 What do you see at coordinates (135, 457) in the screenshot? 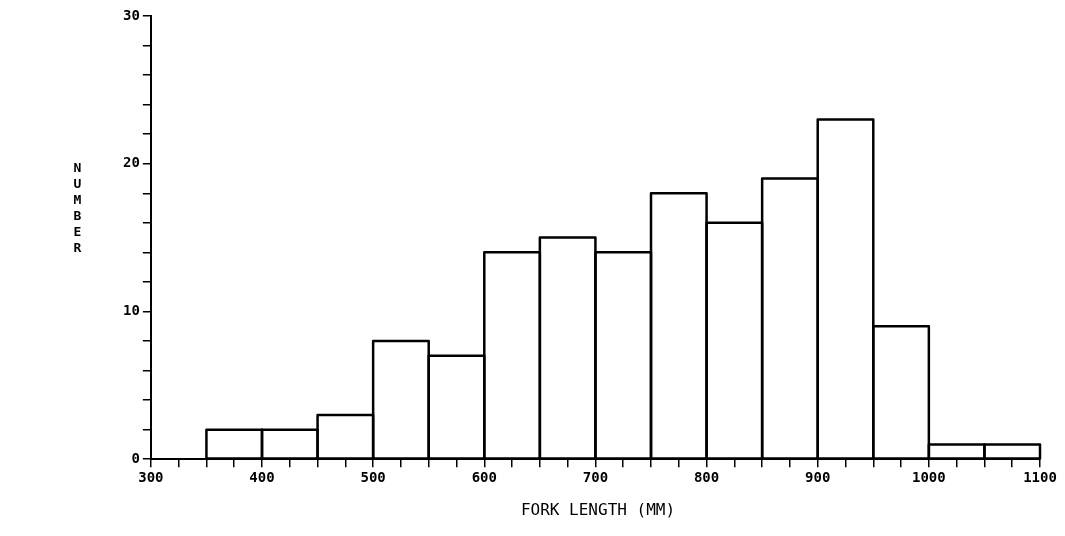
I see `y-tick-label: 0` at bounding box center [135, 457].